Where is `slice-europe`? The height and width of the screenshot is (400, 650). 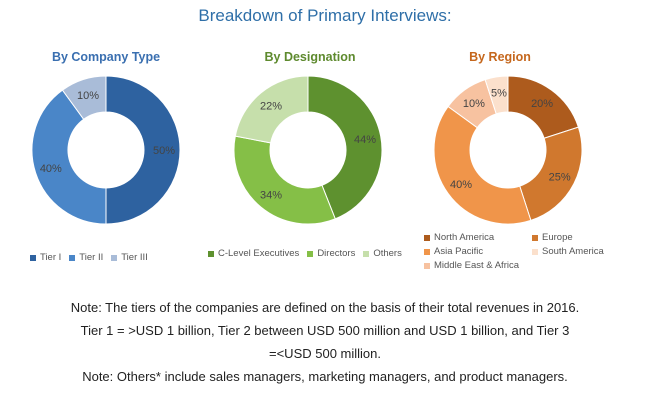 slice-europe is located at coordinates (551, 174).